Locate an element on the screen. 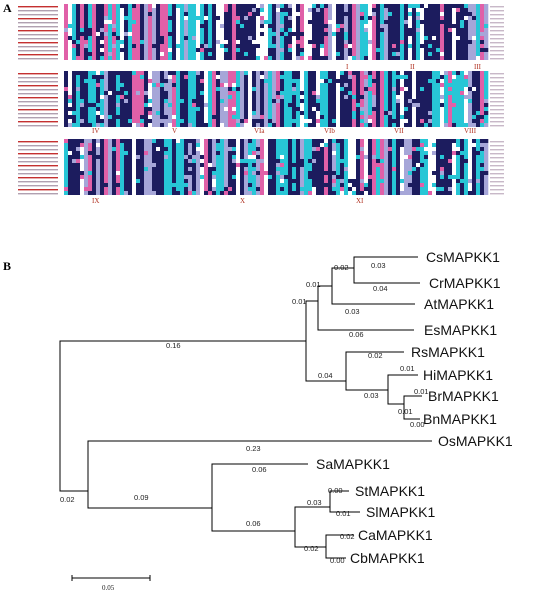  branch-rs-hi-br-bn is located at coordinates (325, 361).